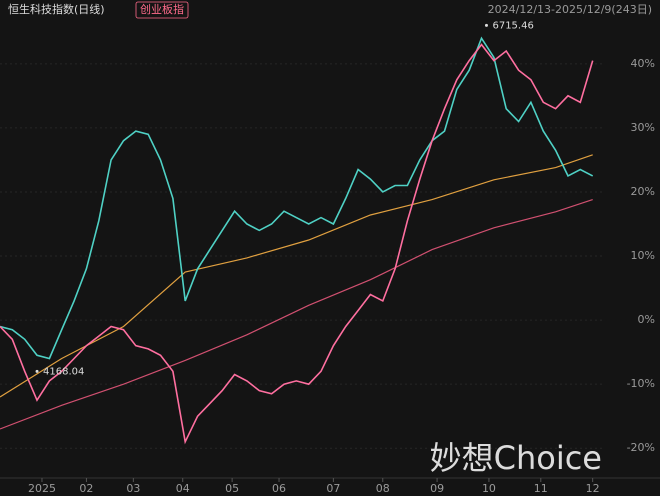 This screenshot has width=660, height=496. Describe the element at coordinates (641, 383) in the screenshot. I see `y-tick-label: -10%` at that location.